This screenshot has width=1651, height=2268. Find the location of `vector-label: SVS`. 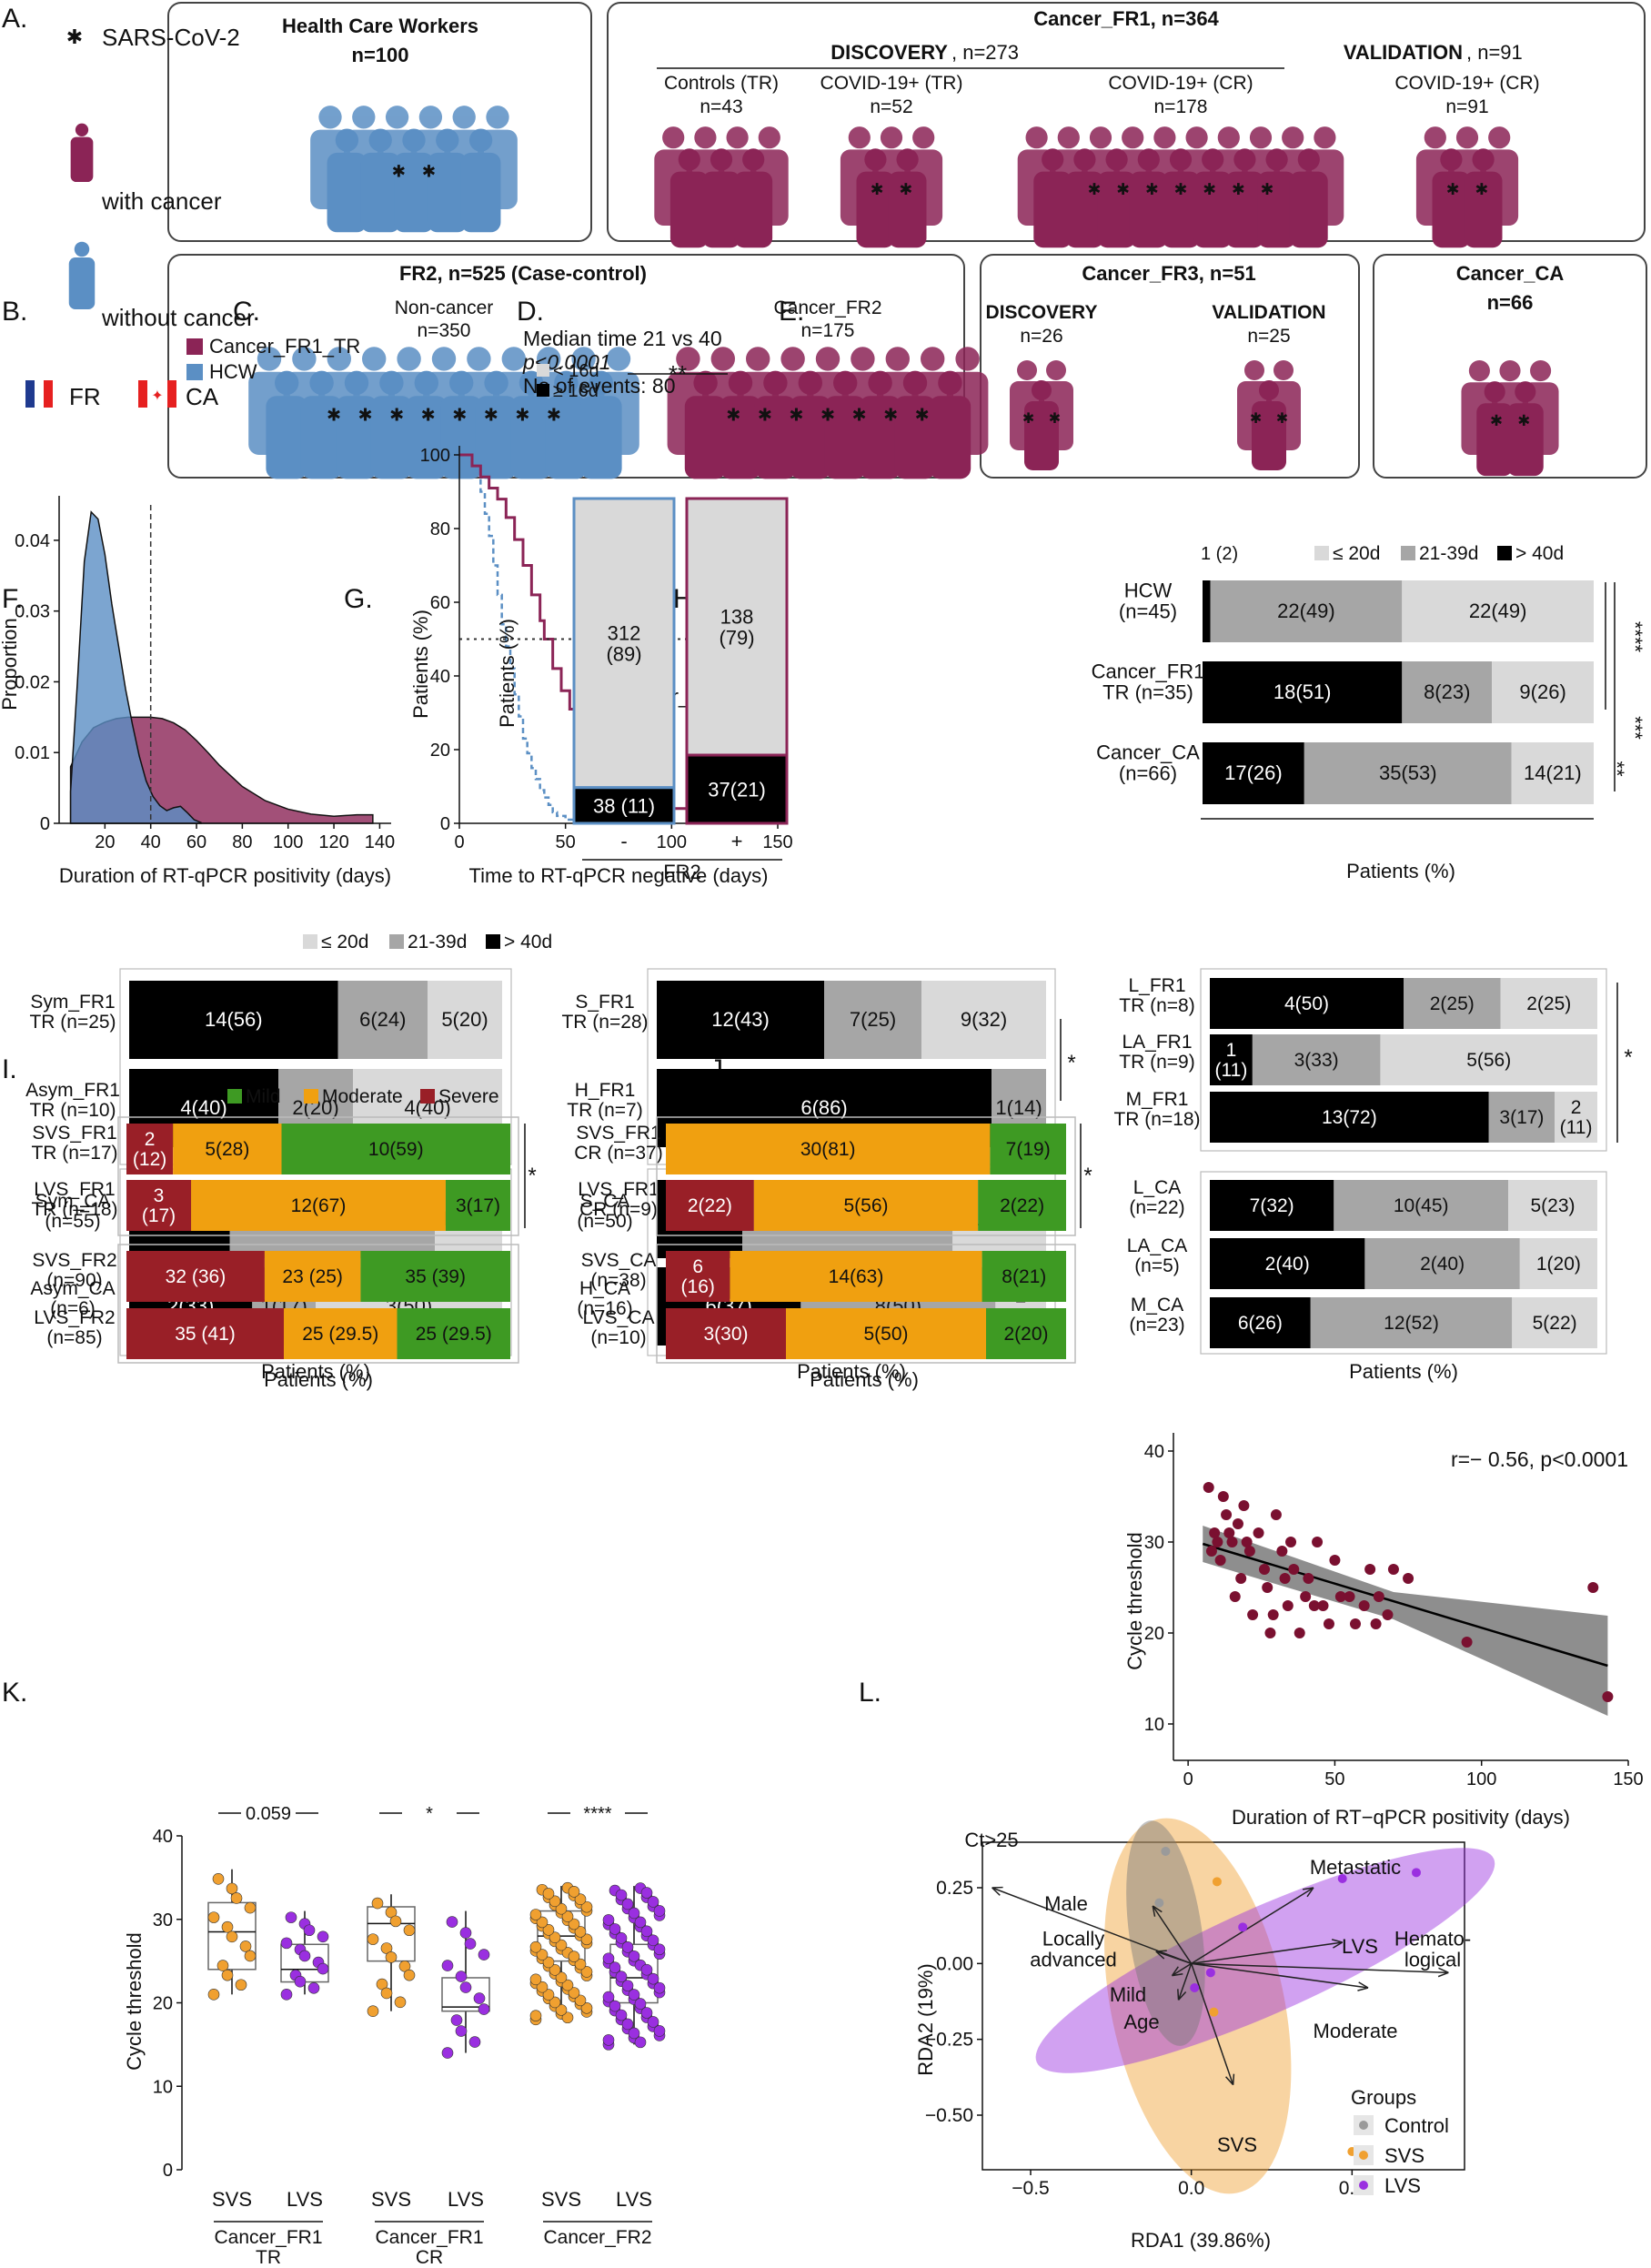

vector-label: SVS is located at coordinates (1237, 2144).